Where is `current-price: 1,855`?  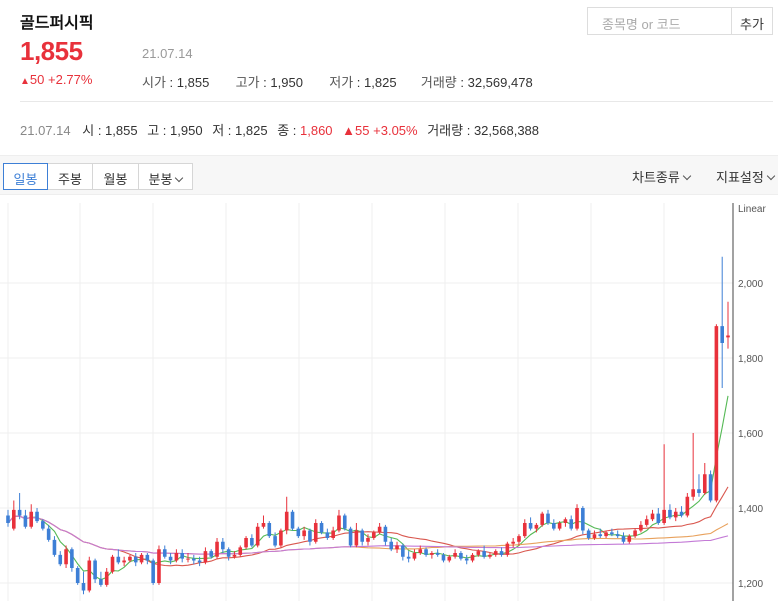
current-price: 1,855 is located at coordinates (51, 51).